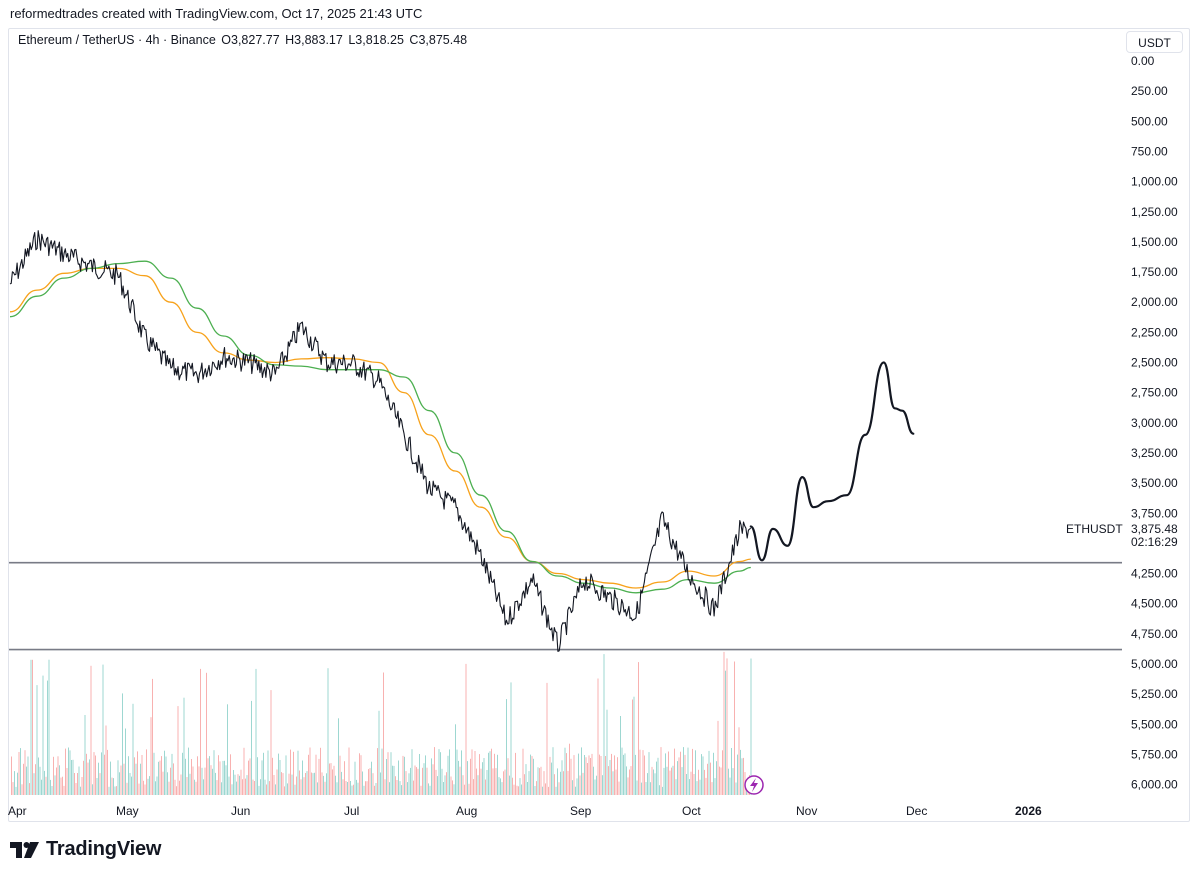 This screenshot has width=1200, height=879. Describe the element at coordinates (581, 811) in the screenshot. I see `x-tick-label: Sep` at that location.